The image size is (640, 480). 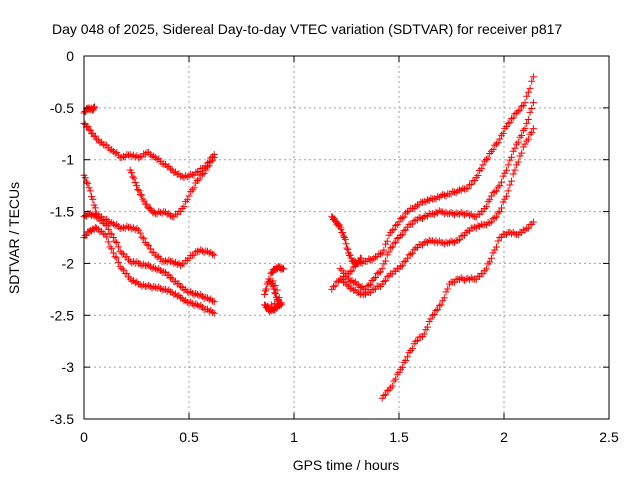 What do you see at coordinates (68, 367) in the screenshot?
I see `y-tick-label: -3` at bounding box center [68, 367].